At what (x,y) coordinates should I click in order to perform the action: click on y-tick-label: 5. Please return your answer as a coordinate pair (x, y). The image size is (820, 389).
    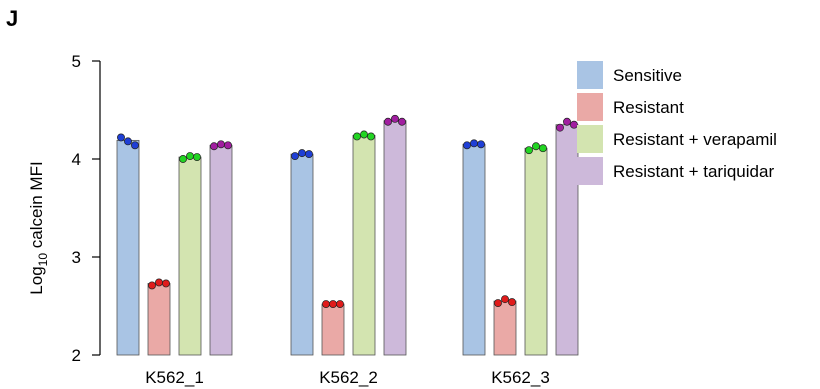
    Looking at the image, I should click on (76, 61).